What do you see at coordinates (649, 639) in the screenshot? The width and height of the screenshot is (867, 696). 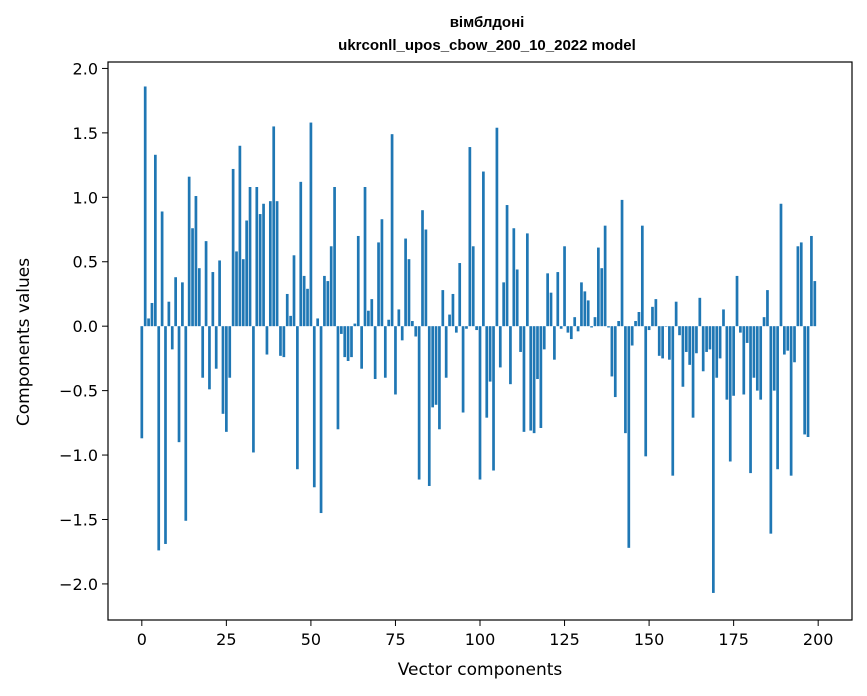 I see `x-tick-label: 150` at bounding box center [649, 639].